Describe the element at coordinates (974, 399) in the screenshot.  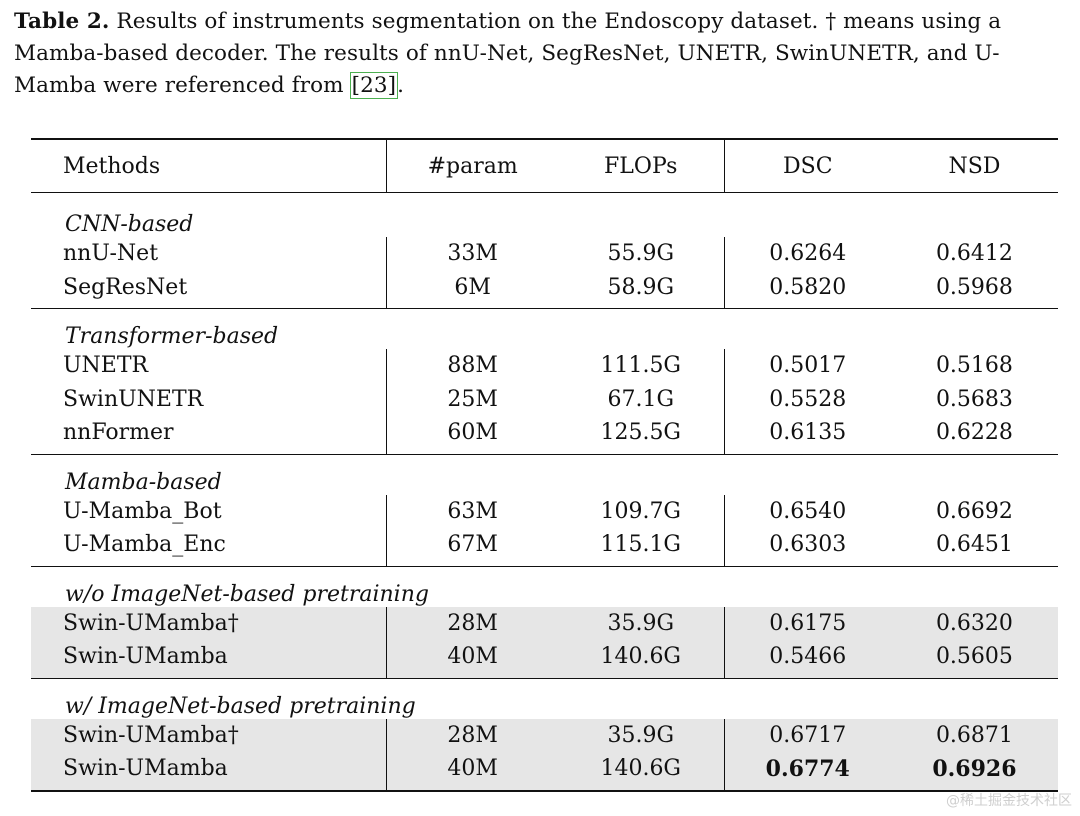
I see `nsd-cell: 0.5683` at that location.